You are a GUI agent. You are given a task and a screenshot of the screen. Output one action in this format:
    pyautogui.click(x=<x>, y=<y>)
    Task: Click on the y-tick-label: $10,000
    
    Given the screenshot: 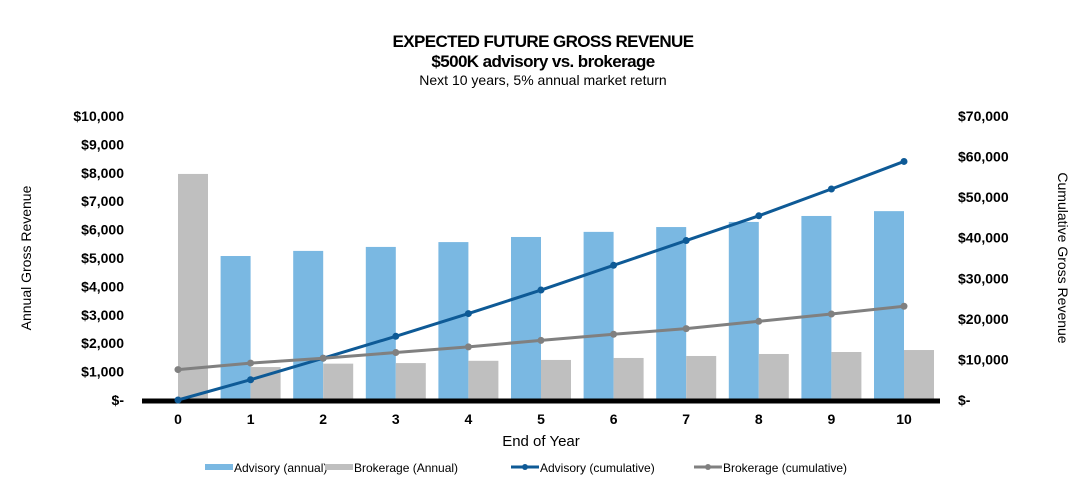 What is the action you would take?
    pyautogui.click(x=98, y=116)
    